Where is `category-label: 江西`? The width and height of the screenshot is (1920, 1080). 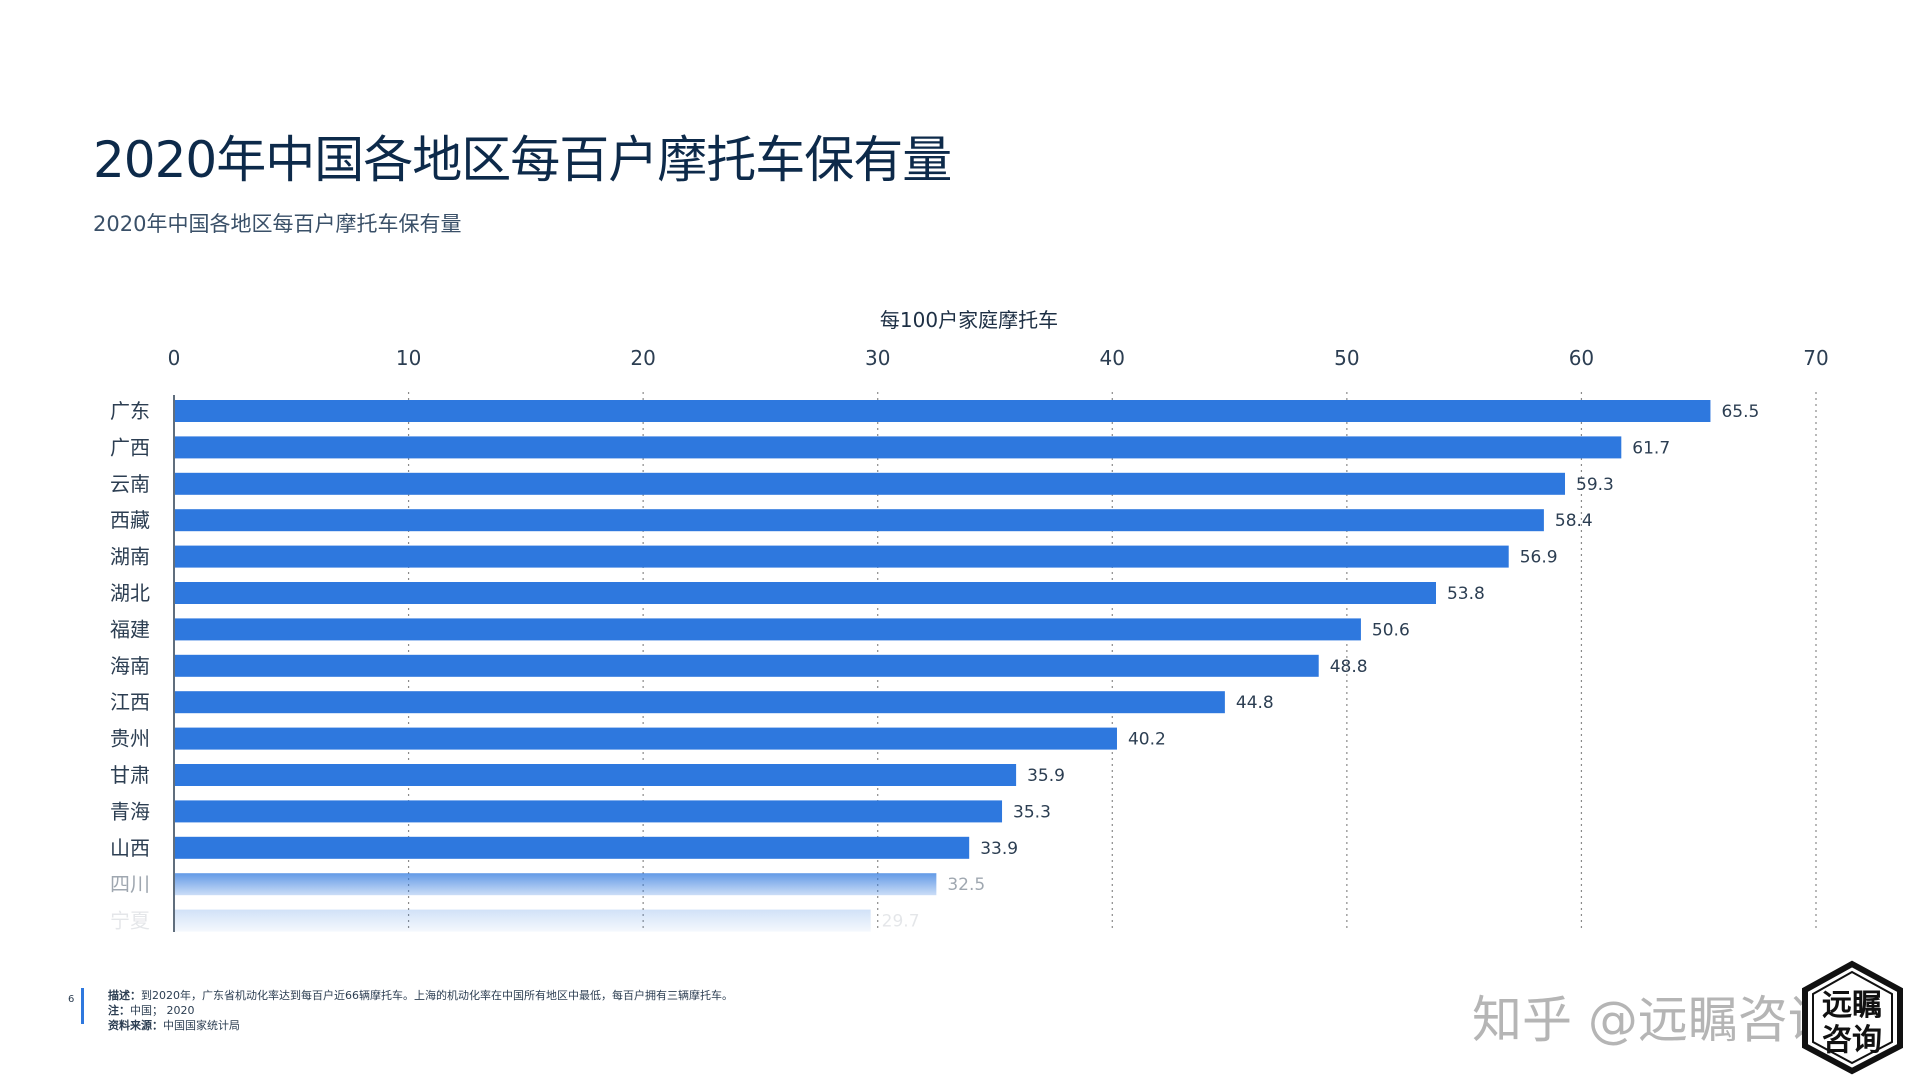 category-label: 江西 is located at coordinates (130, 702).